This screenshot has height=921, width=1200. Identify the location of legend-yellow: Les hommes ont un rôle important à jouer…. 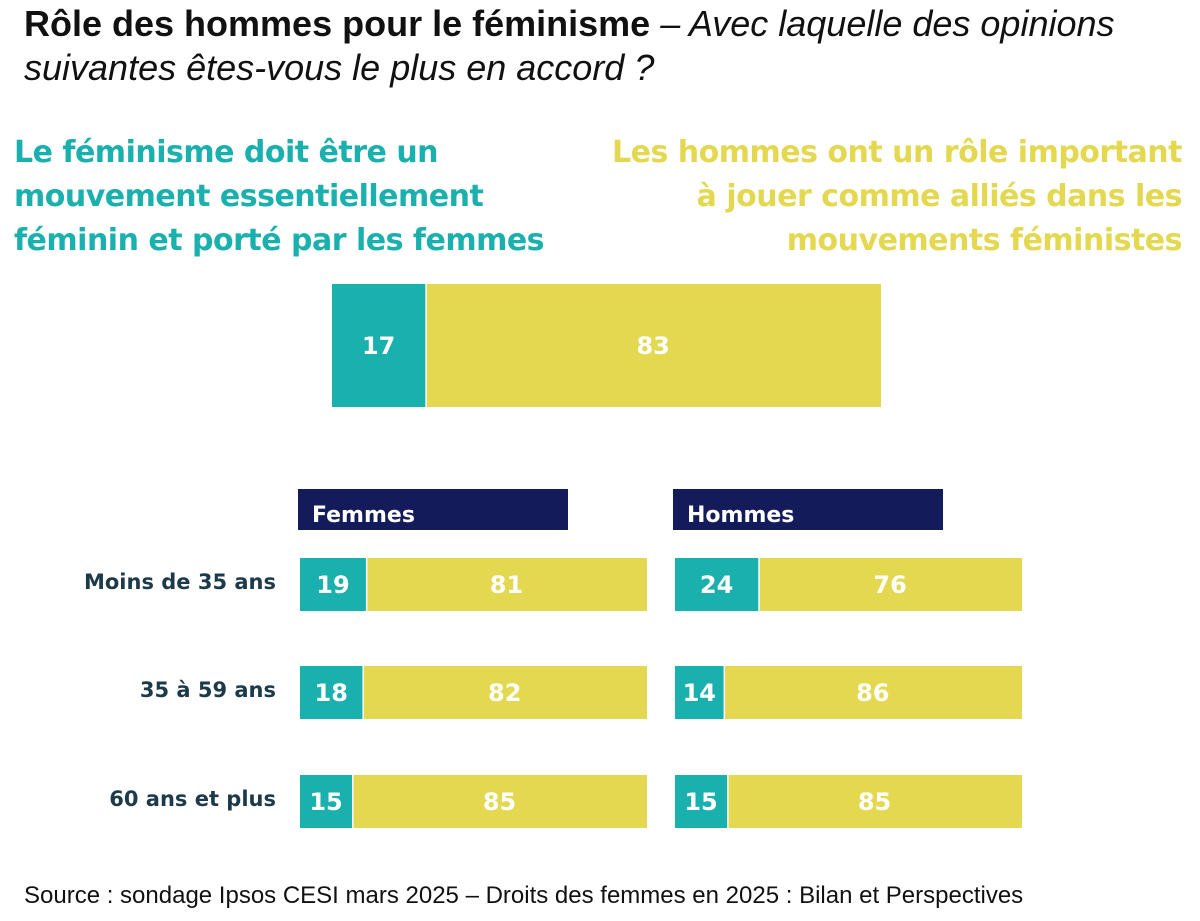
(897, 196).